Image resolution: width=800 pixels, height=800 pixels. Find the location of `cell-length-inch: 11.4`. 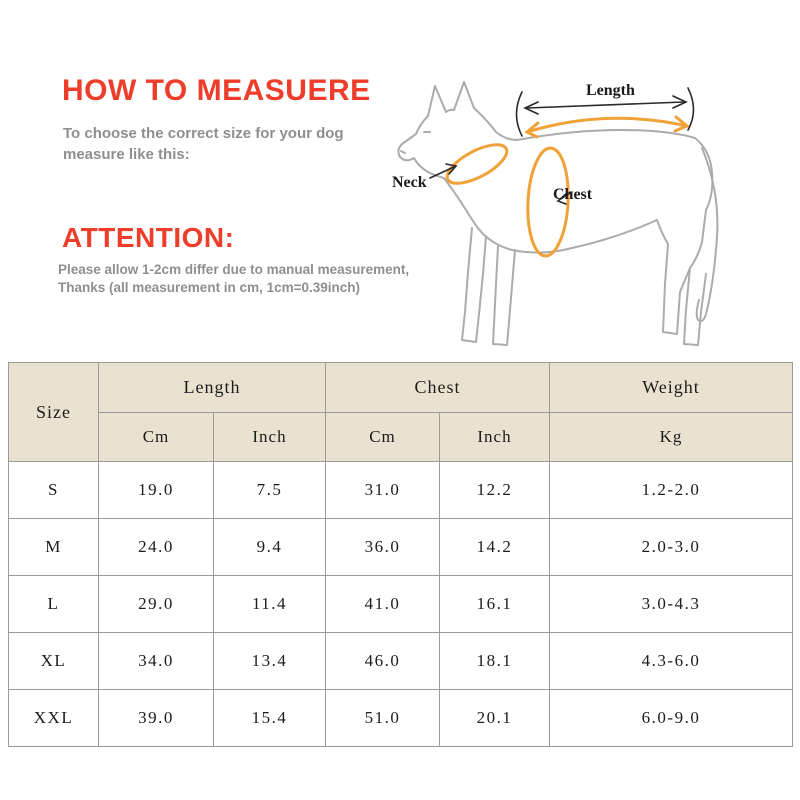

cell-length-inch: 11.4 is located at coordinates (269, 604).